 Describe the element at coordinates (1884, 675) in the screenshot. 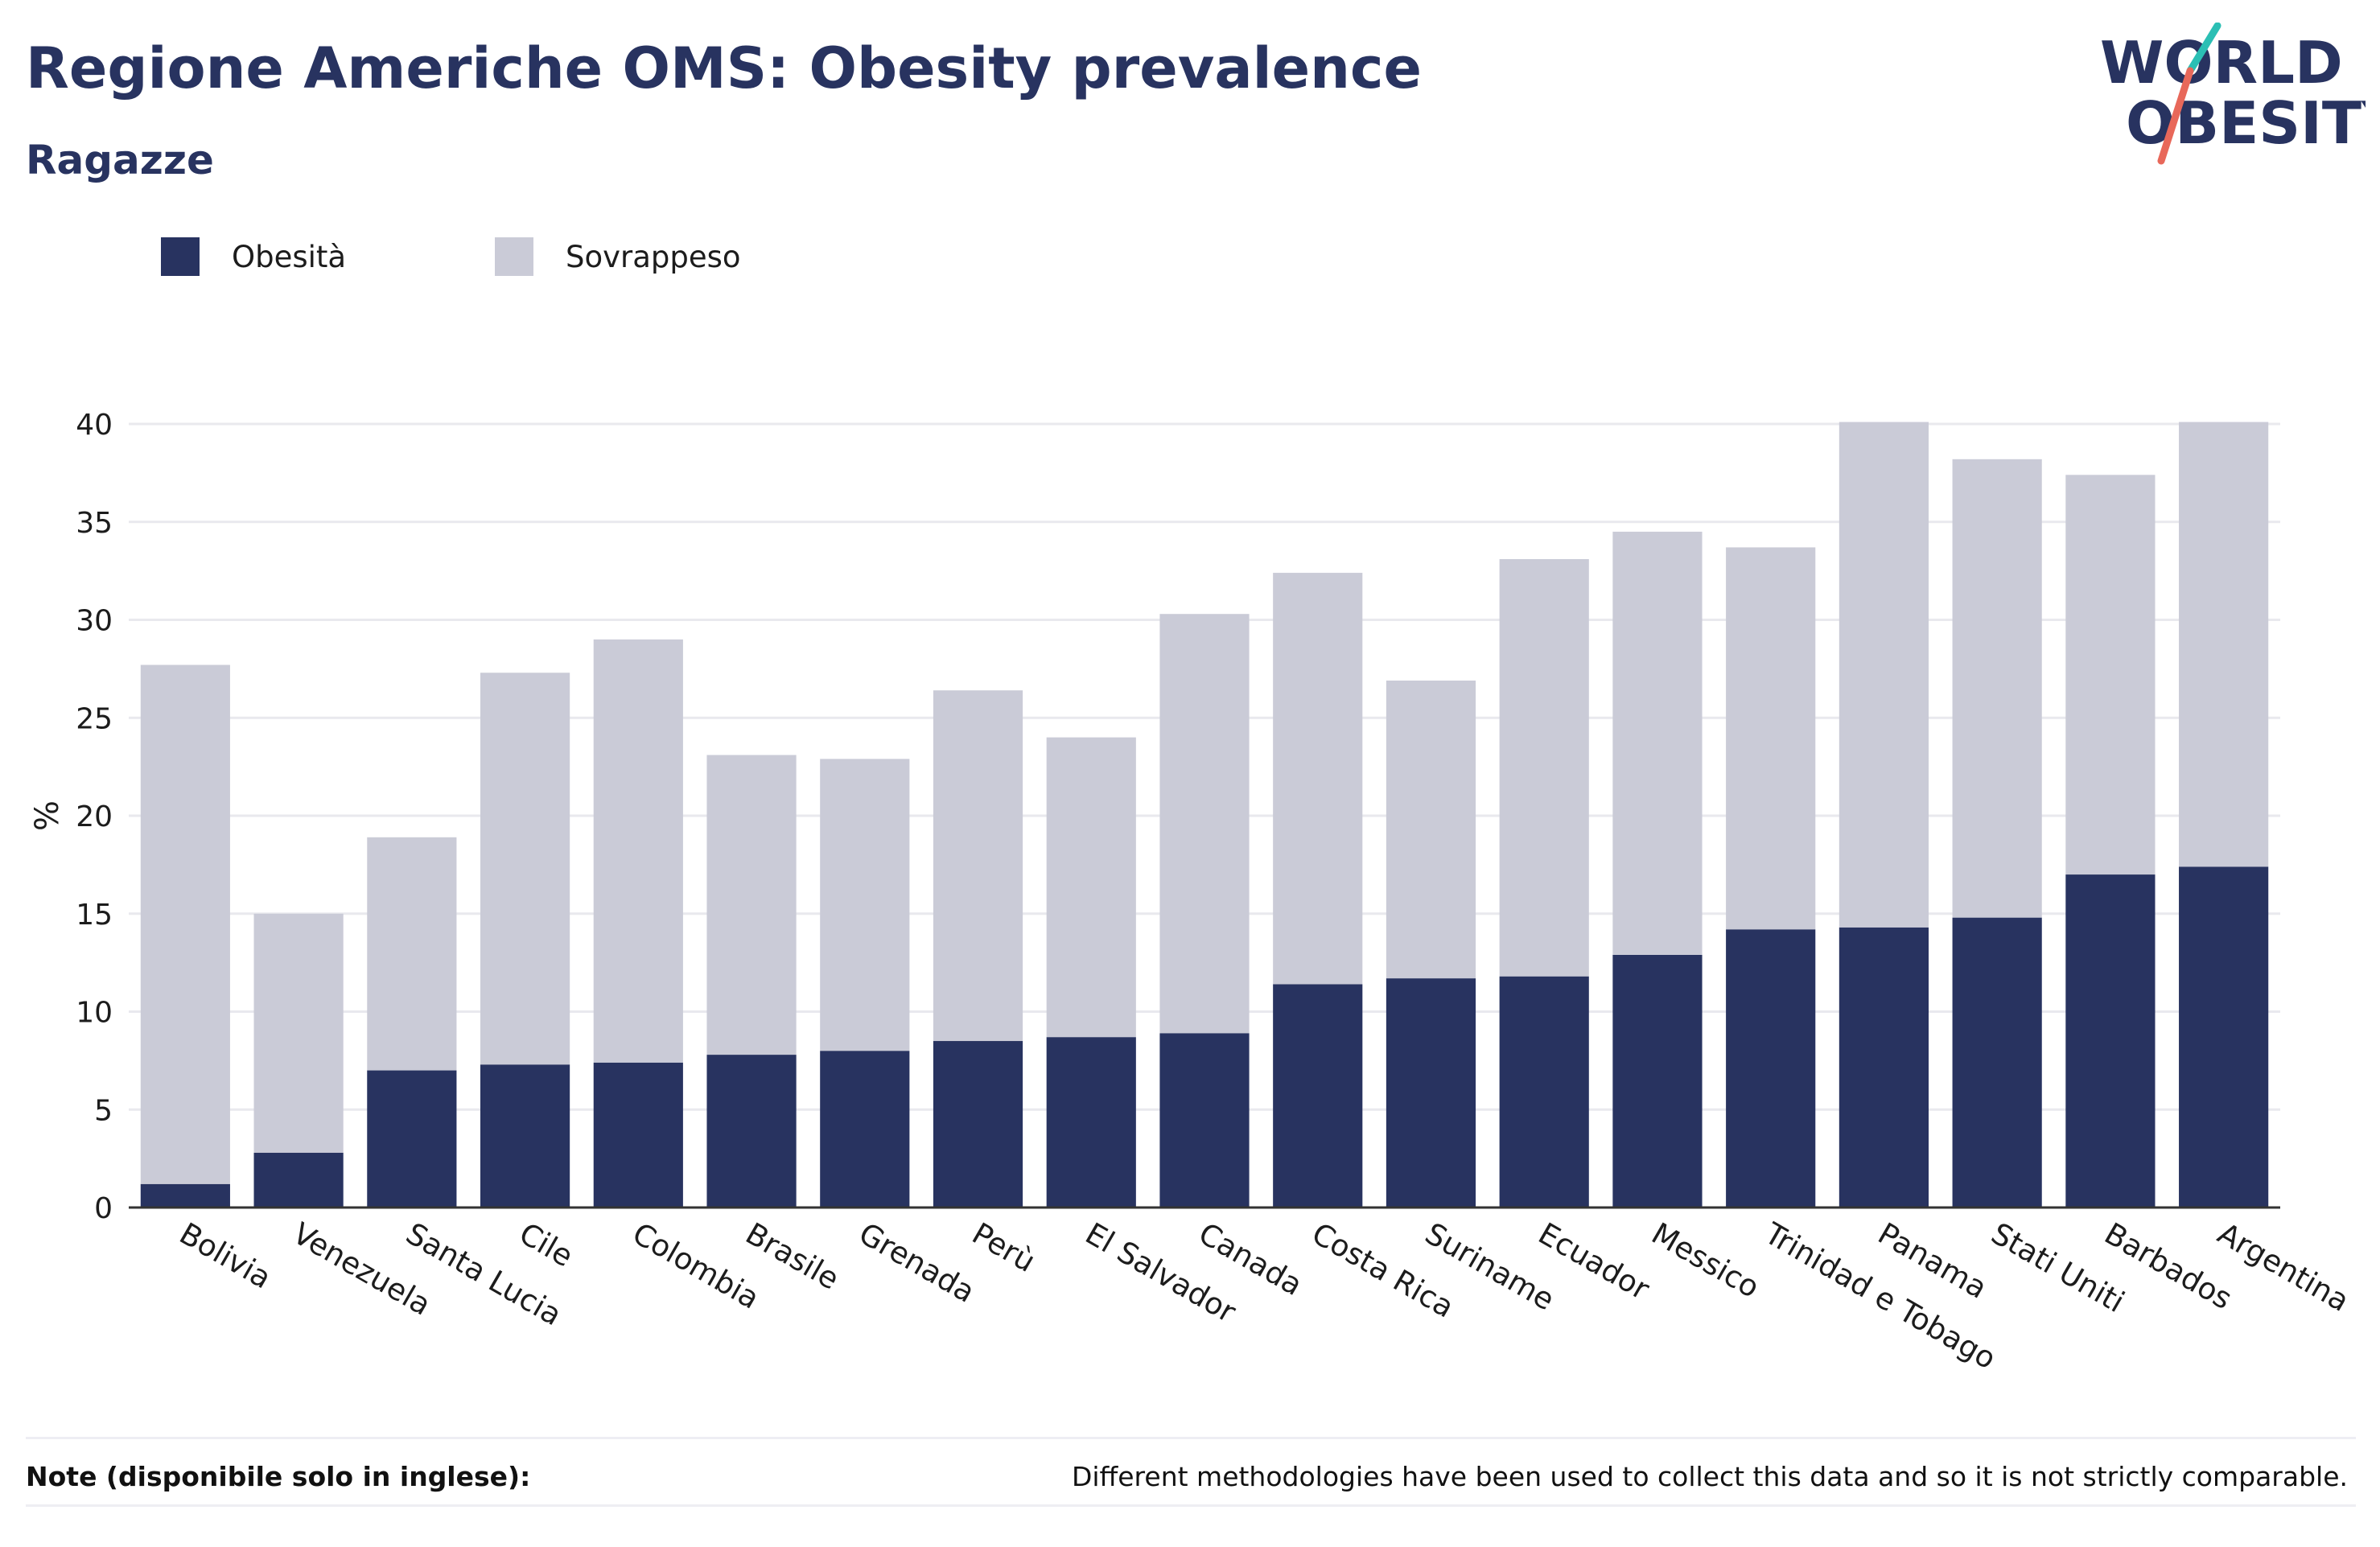

I see `bar-overweight-panama` at that location.